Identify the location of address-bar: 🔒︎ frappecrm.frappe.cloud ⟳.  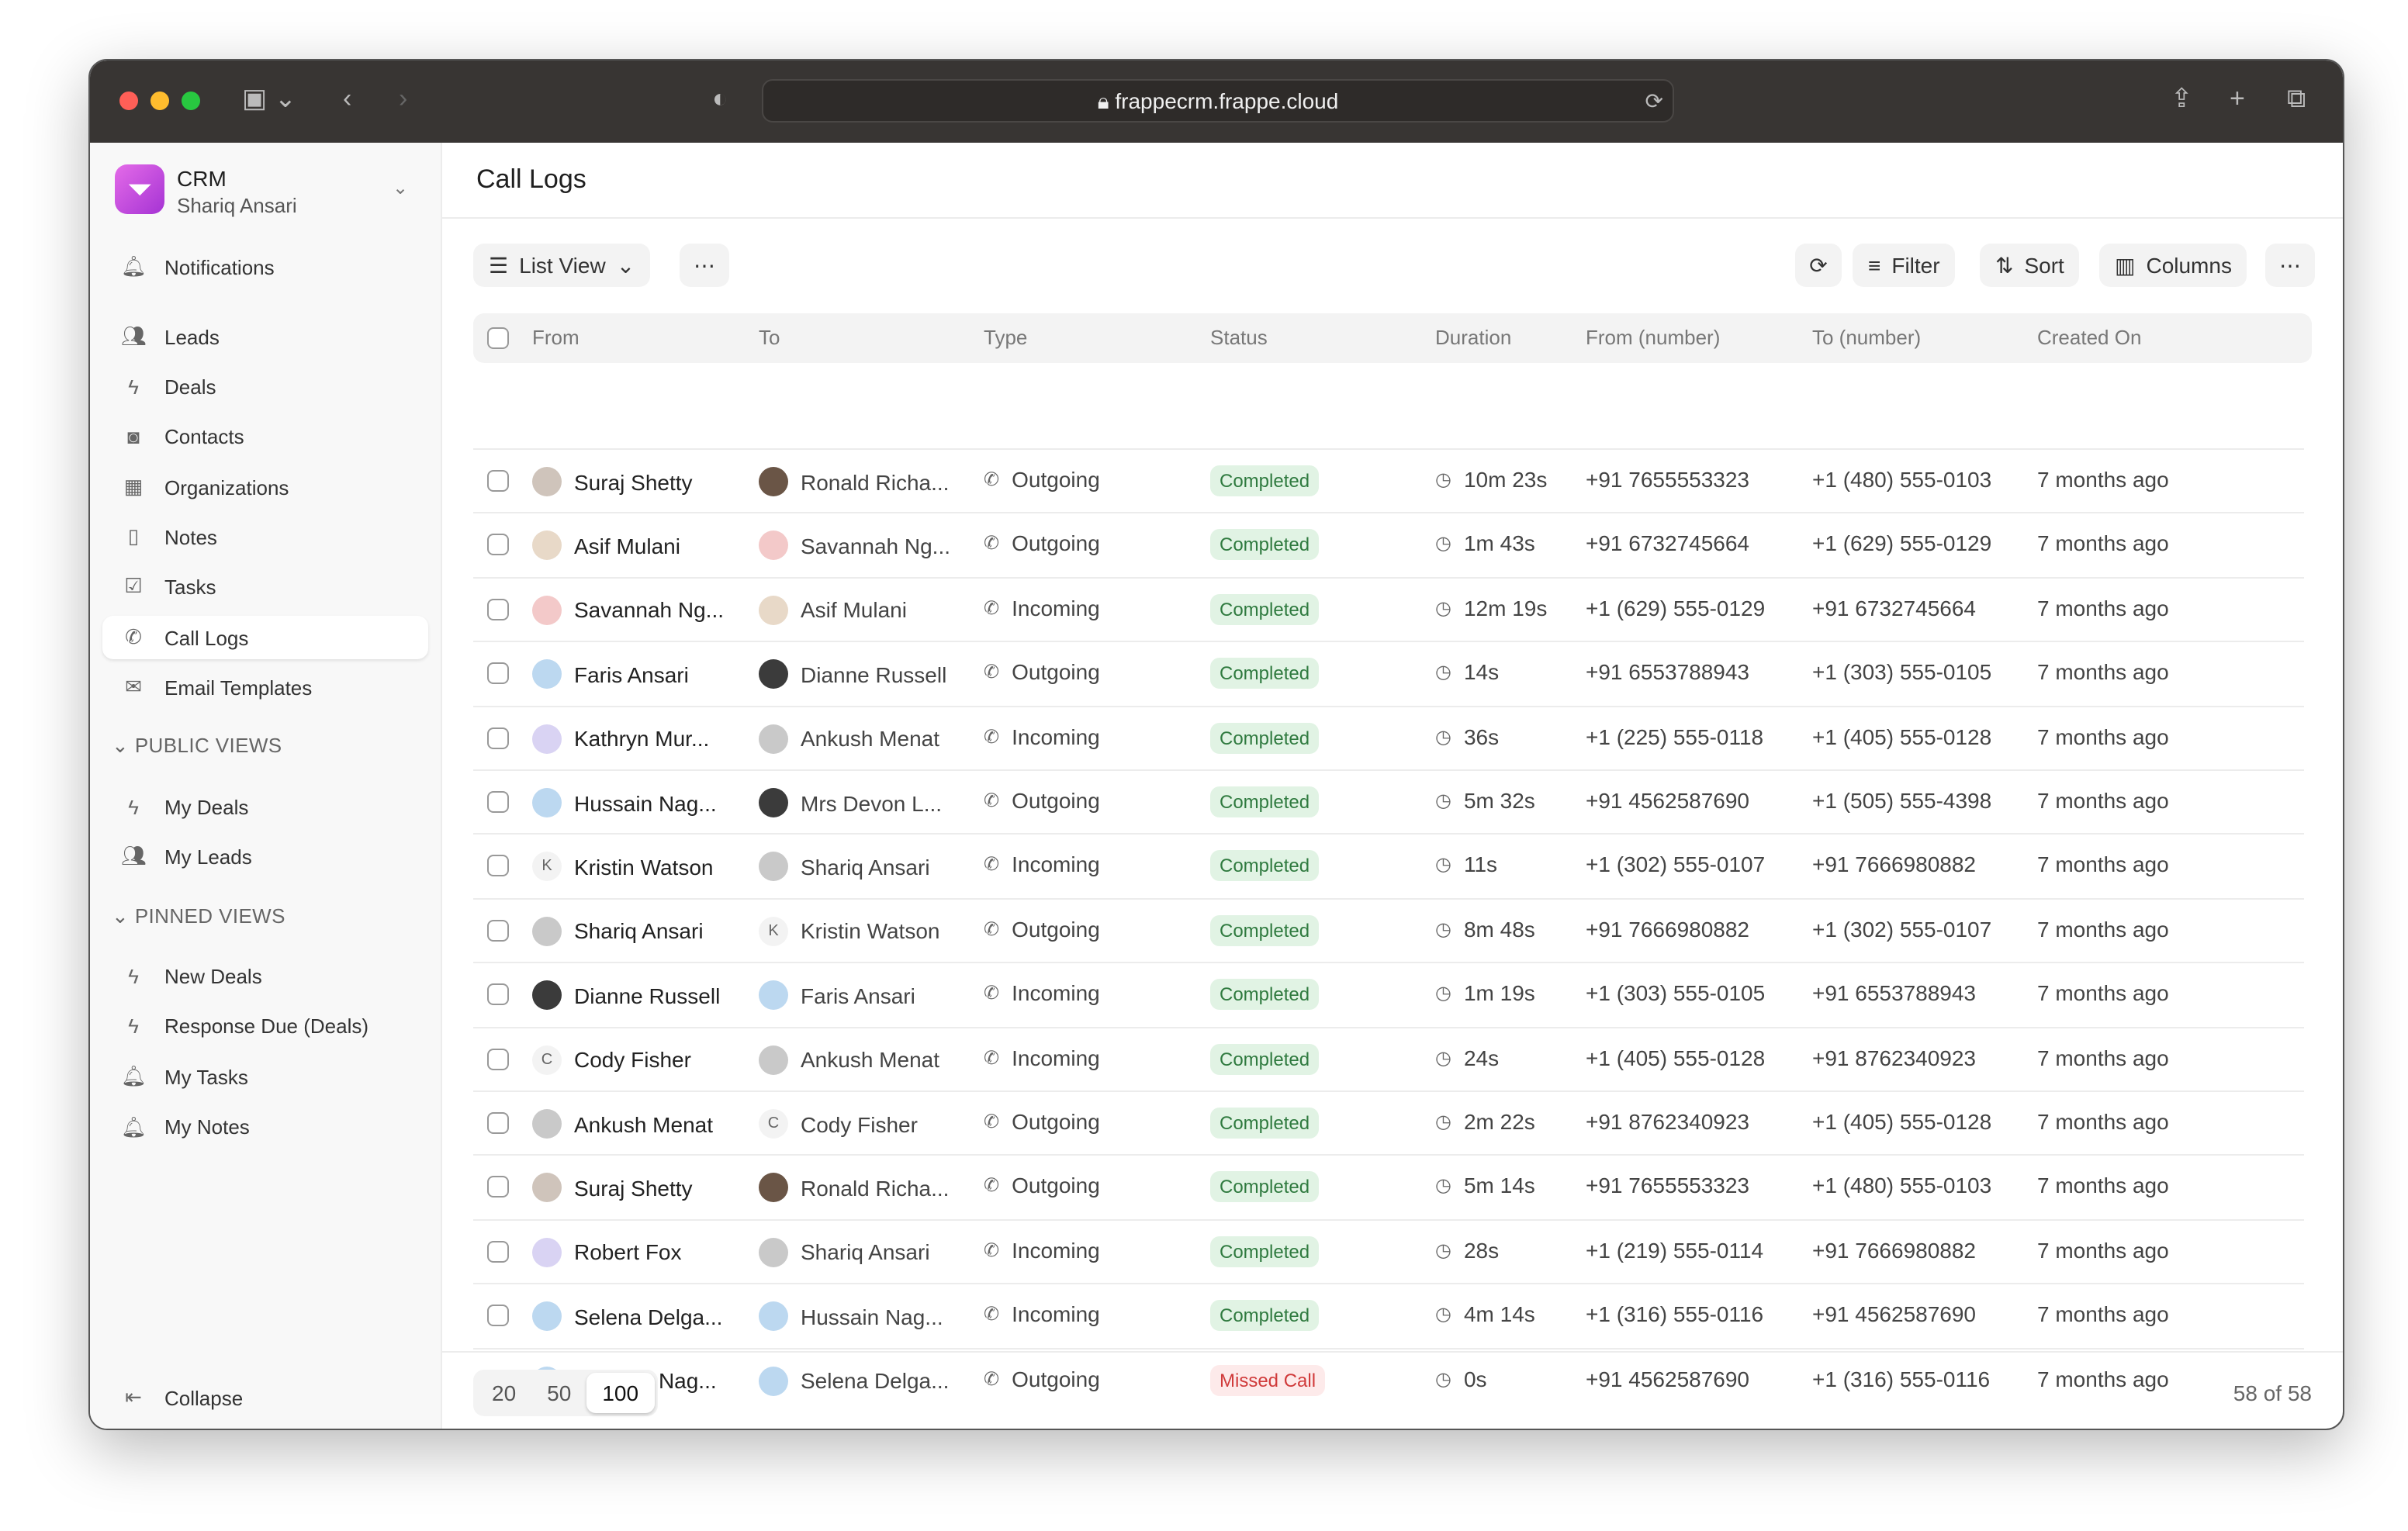
(1218, 101).